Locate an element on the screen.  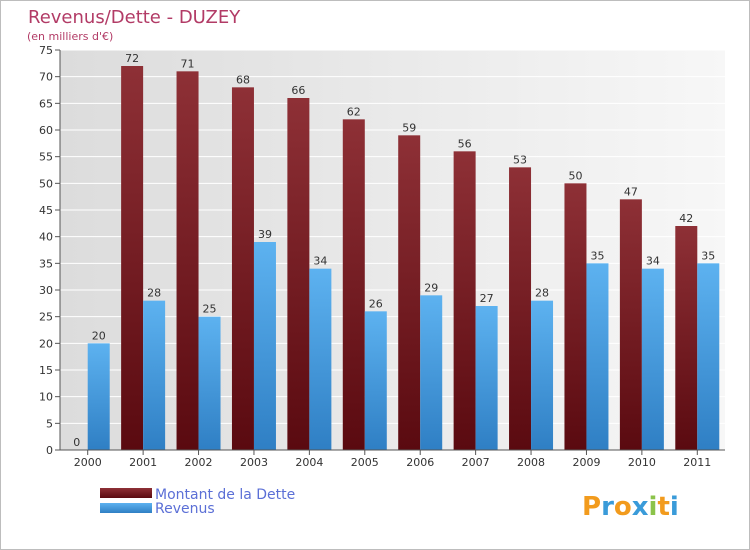
chart-subtitle: (en milliers d'€) is located at coordinates (70, 36).